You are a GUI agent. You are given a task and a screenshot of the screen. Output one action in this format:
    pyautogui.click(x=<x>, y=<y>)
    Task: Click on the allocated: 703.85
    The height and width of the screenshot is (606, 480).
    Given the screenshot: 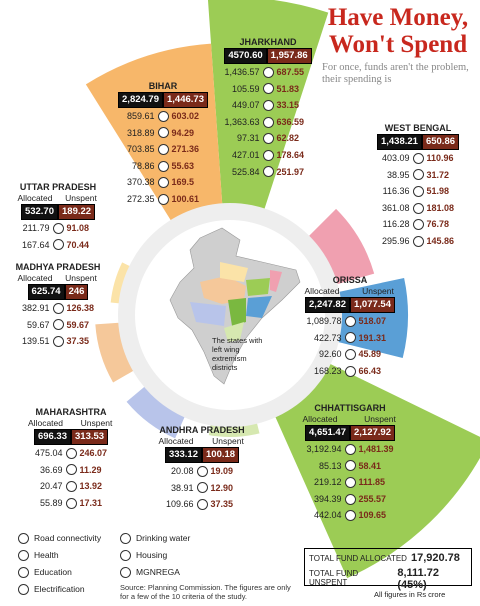 What is the action you would take?
    pyautogui.click(x=140, y=149)
    